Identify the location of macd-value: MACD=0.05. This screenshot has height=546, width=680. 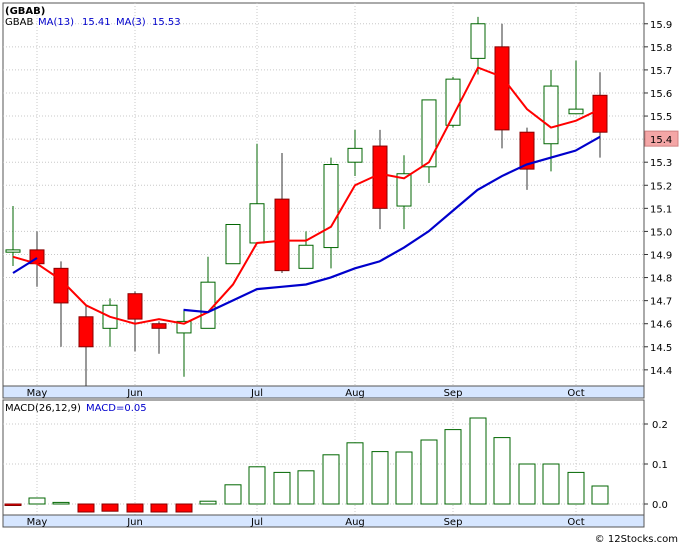
(116, 408).